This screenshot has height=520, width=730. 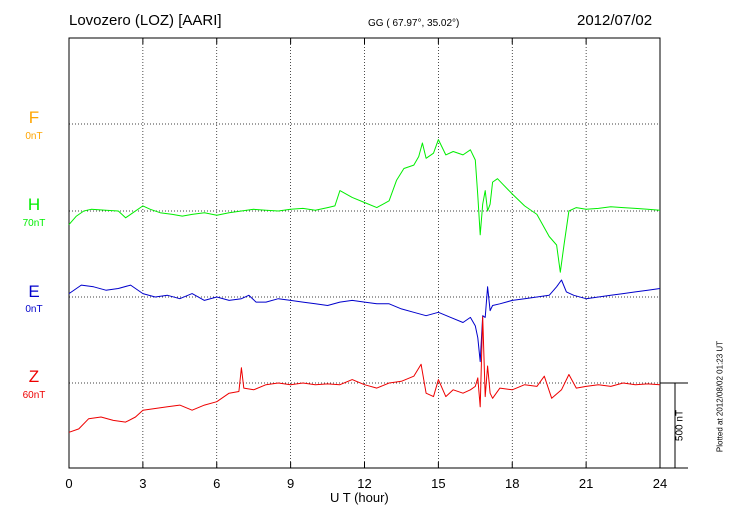 What do you see at coordinates (290, 483) in the screenshot?
I see `x-tick-label: 9` at bounding box center [290, 483].